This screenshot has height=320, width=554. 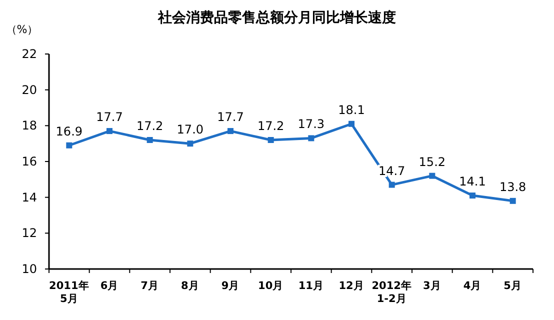 What do you see at coordinates (69, 131) in the screenshot?
I see `data-label: 16.9` at bounding box center [69, 131].